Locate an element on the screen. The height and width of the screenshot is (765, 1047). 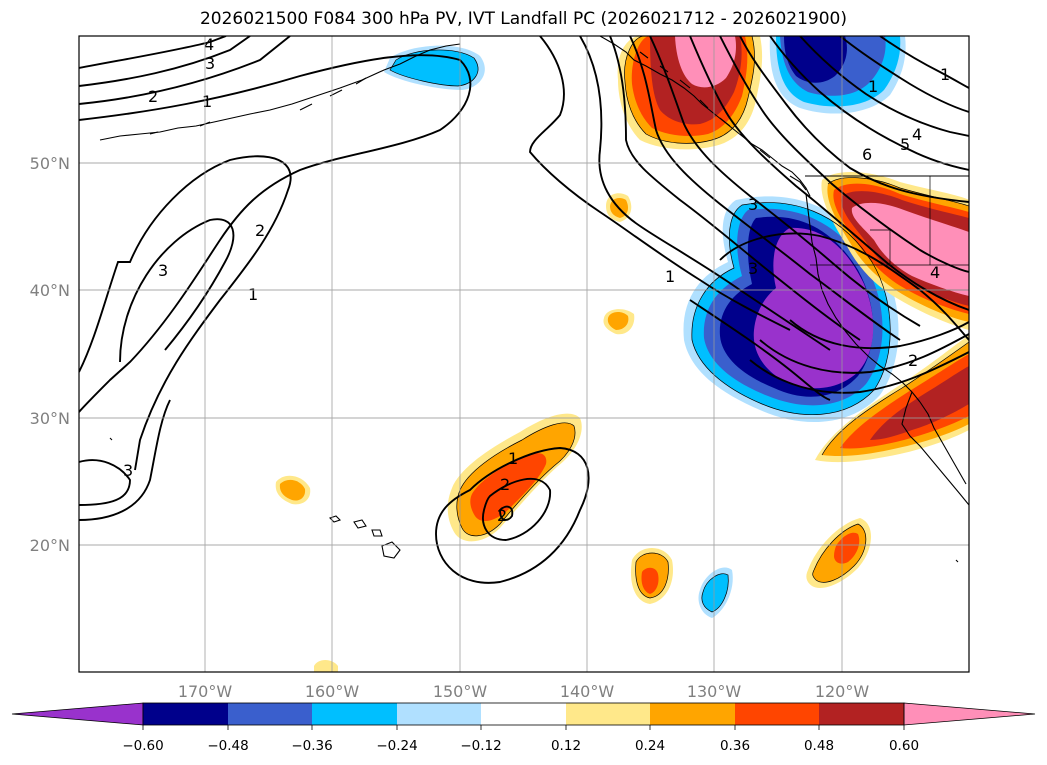
colorbar-extend-high is located at coordinates (969, 714).